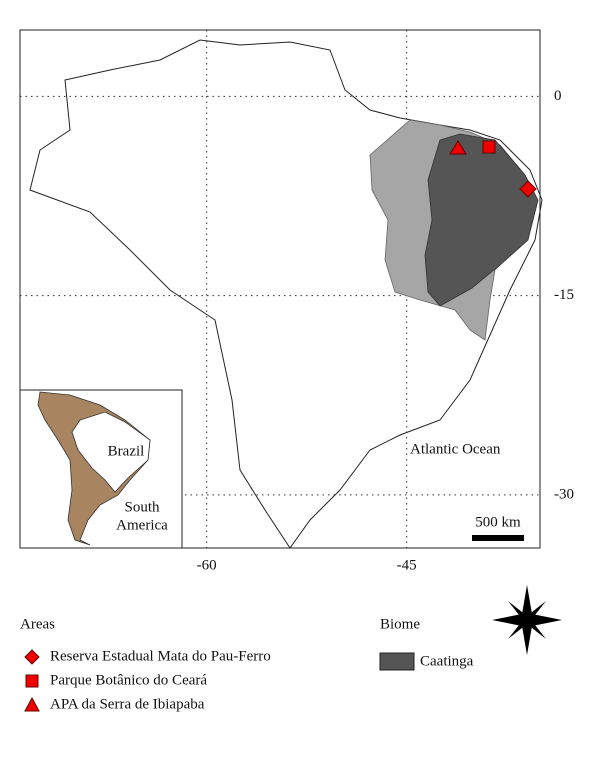 The width and height of the screenshot is (600, 765). I want to click on legend-swatch, so click(397, 661).